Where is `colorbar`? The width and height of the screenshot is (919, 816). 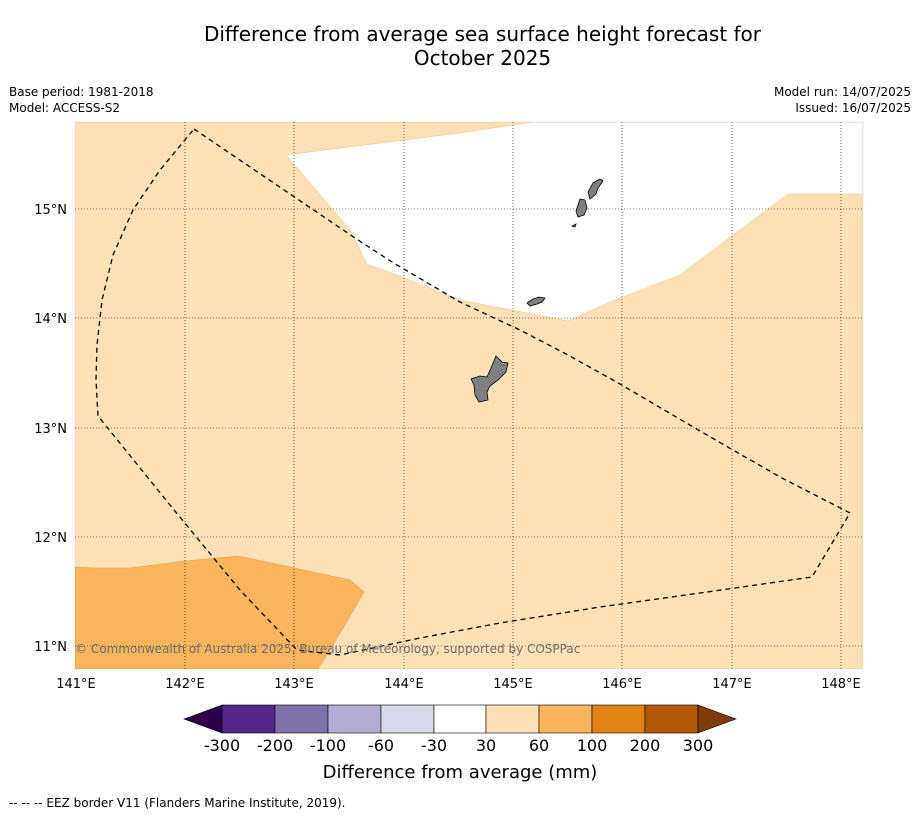
colorbar is located at coordinates (460, 719).